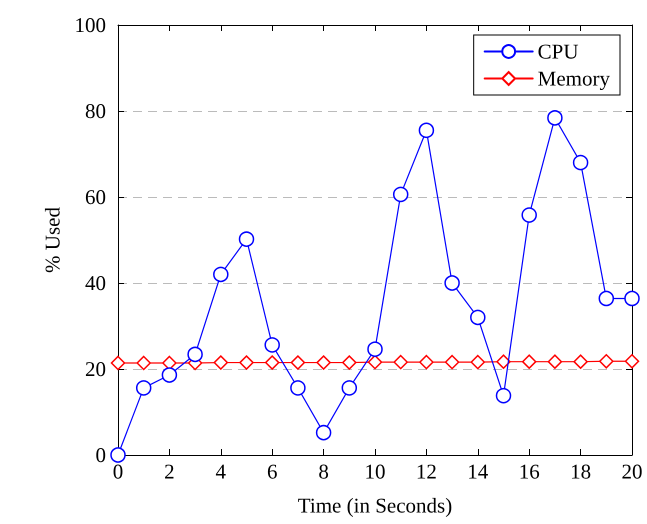 The width and height of the screenshot is (647, 524). I want to click on y-tick-label: 100, so click(90, 25).